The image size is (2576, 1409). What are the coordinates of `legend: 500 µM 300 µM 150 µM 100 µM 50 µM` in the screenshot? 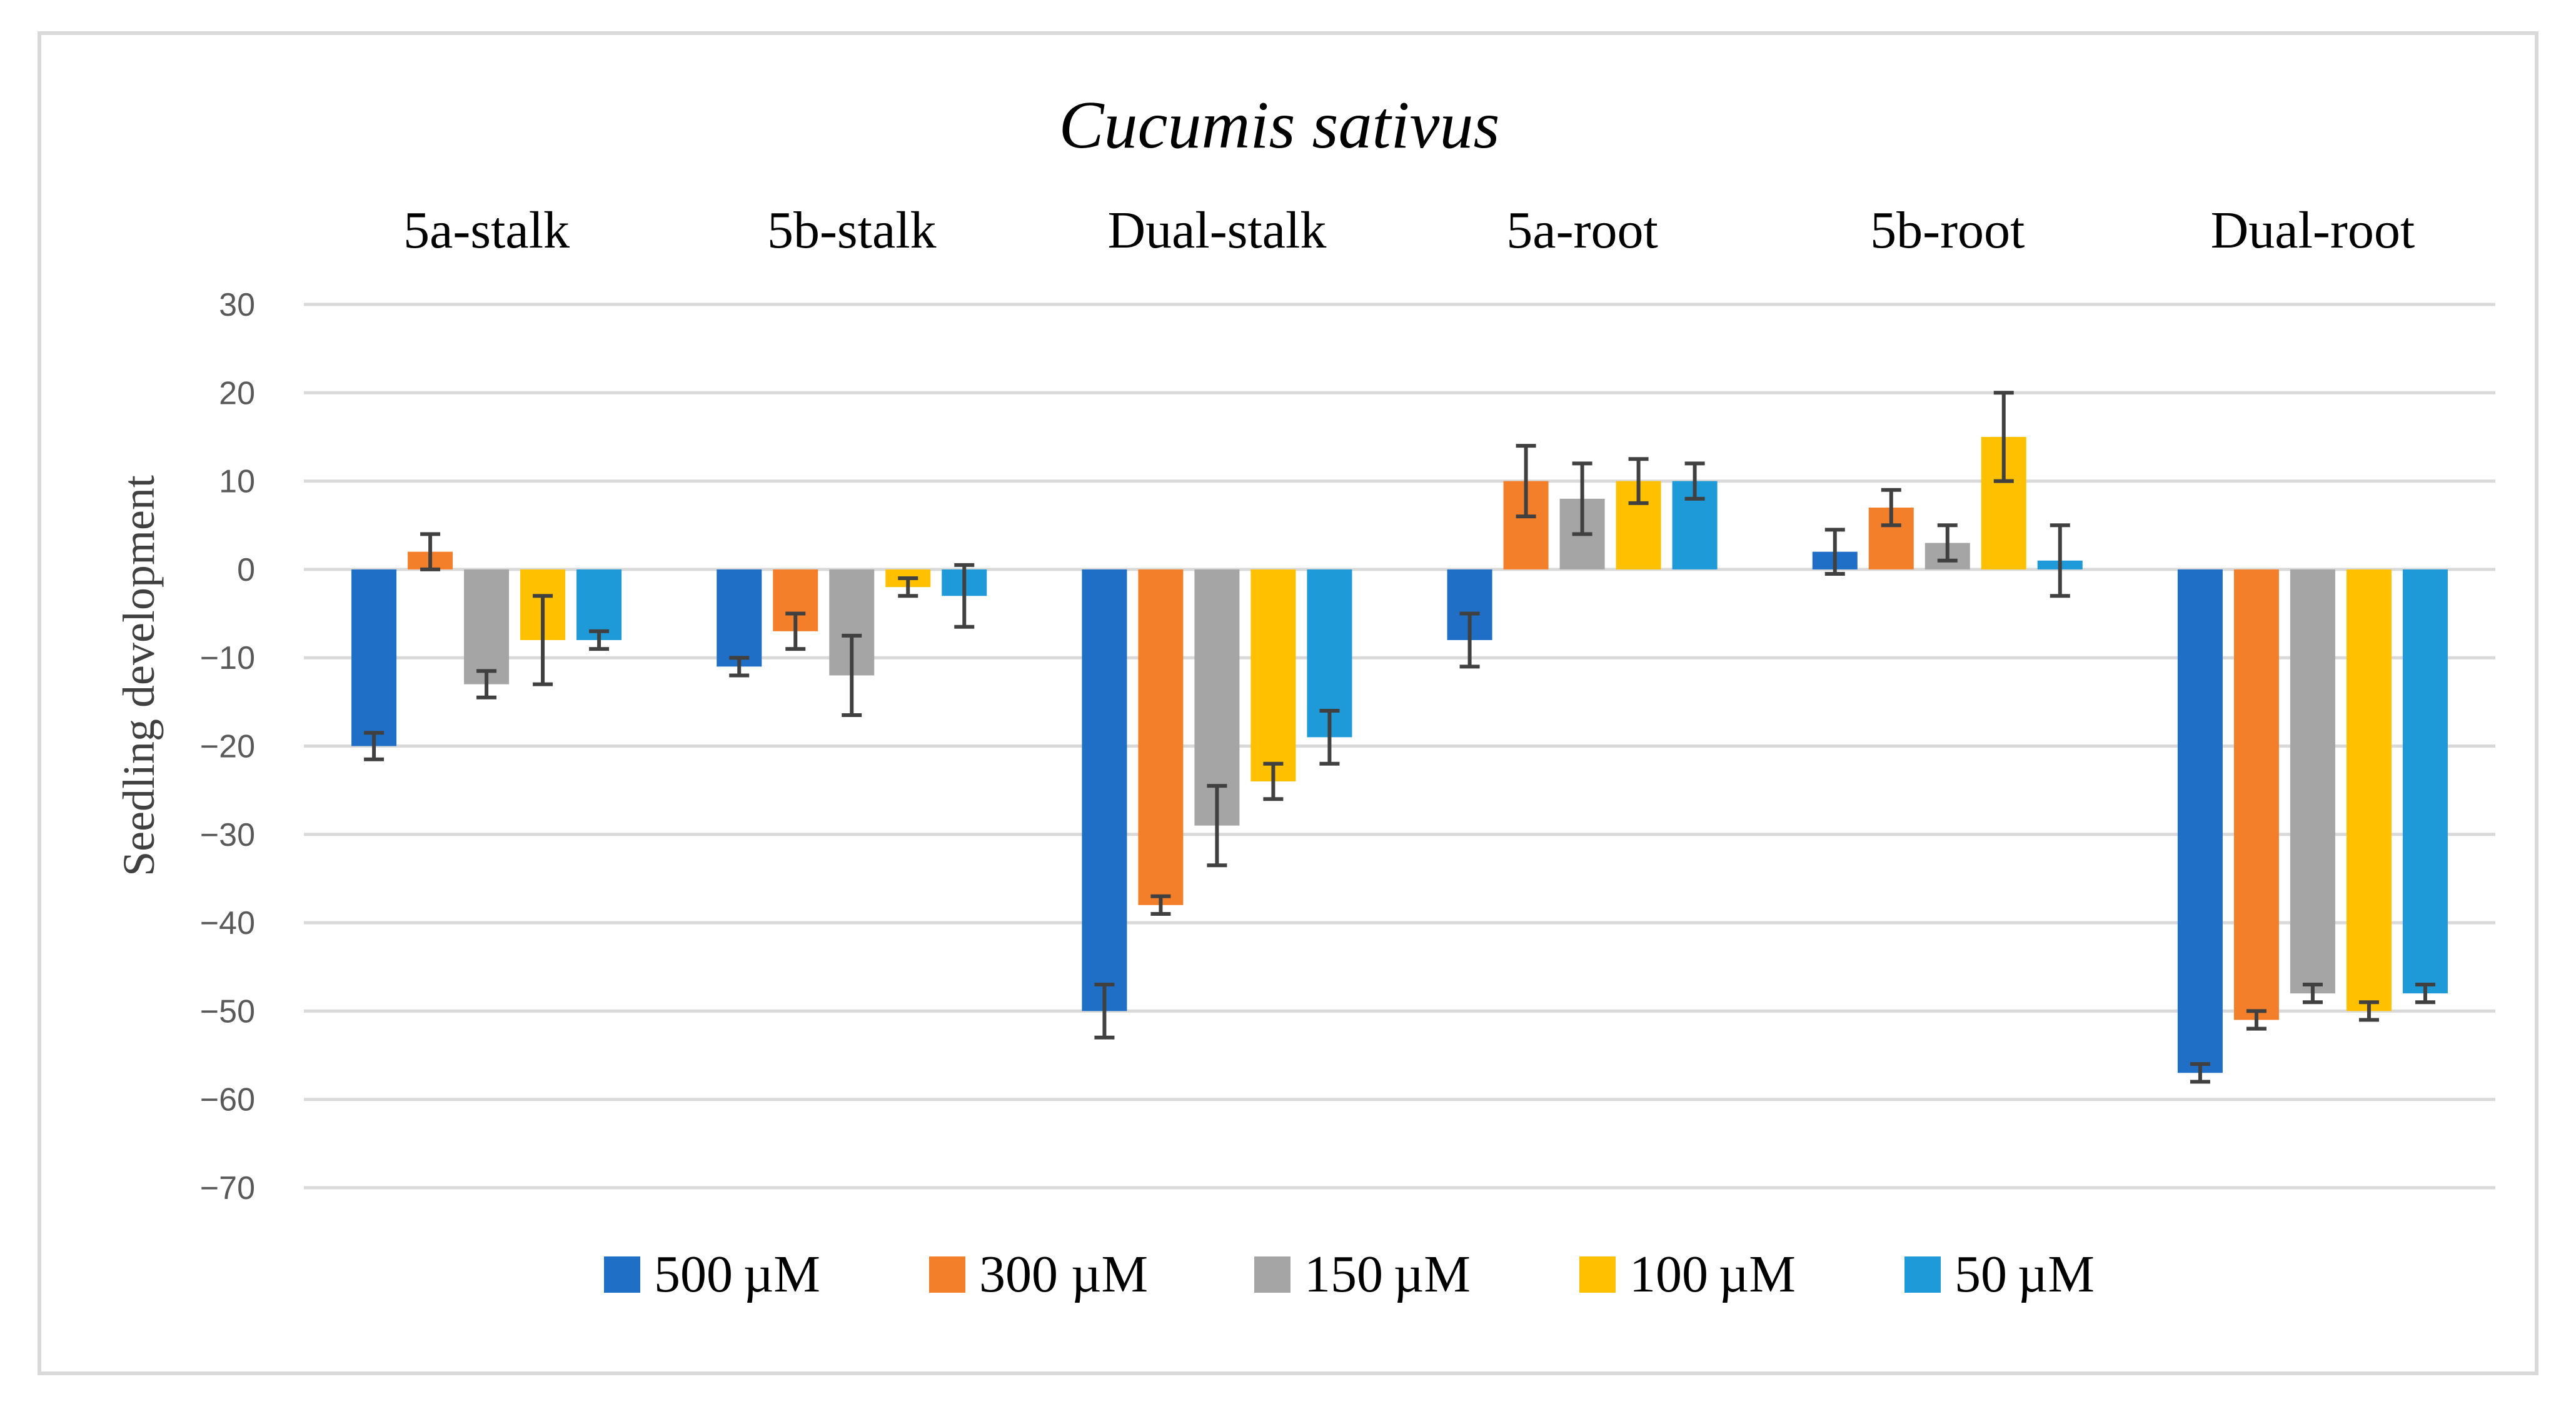 It's located at (1350, 1274).